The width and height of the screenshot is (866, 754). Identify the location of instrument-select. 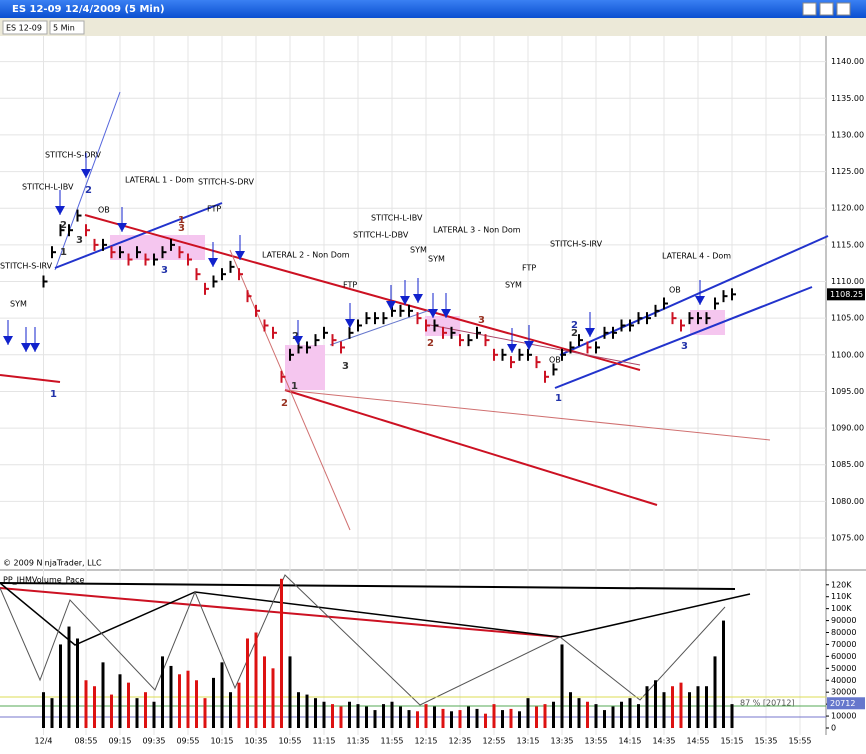
(25, 27).